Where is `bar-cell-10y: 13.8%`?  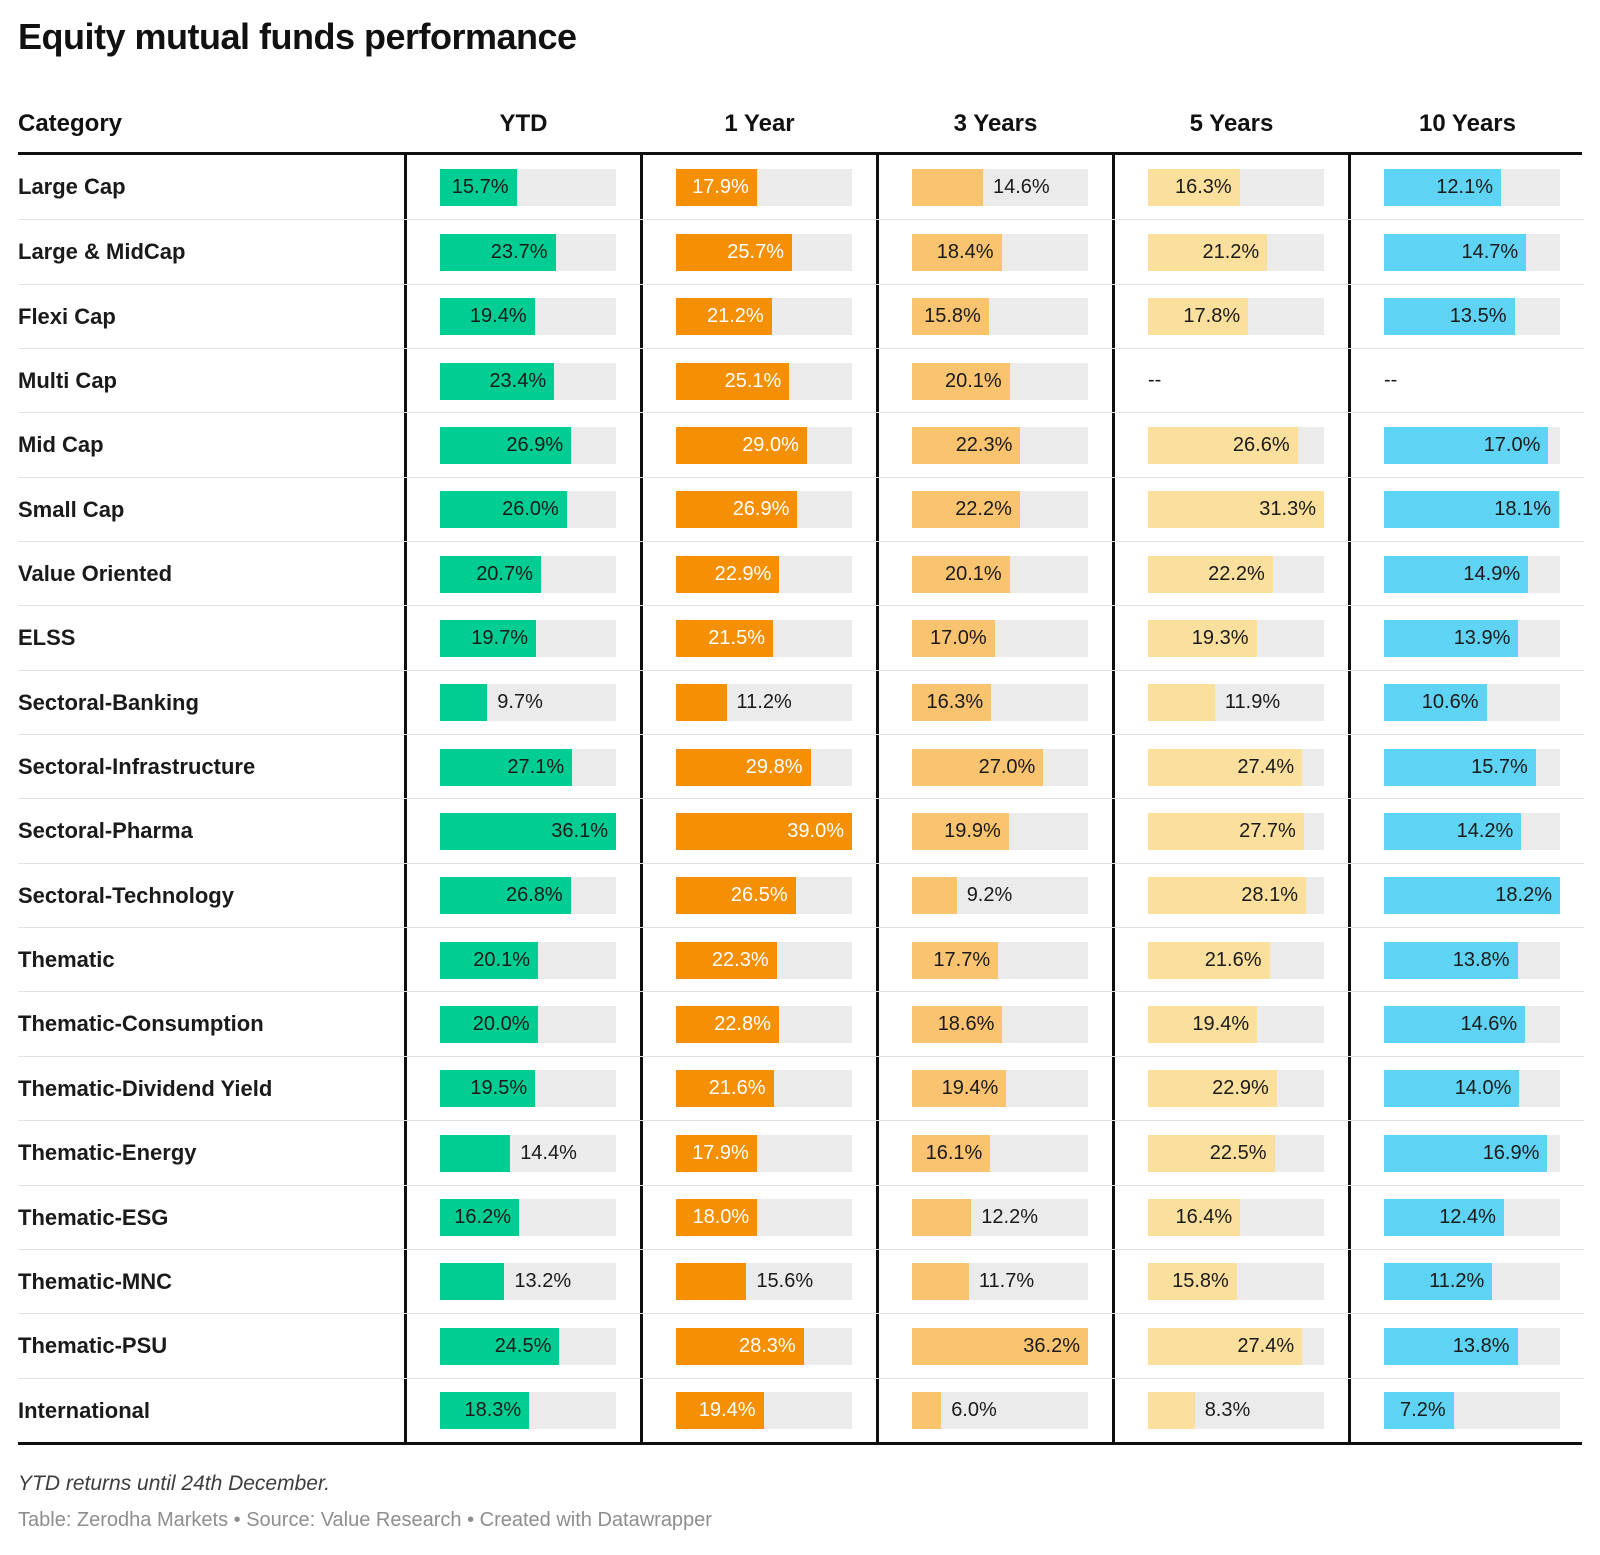
bar-cell-10y: 13.8% is located at coordinates (1466, 959).